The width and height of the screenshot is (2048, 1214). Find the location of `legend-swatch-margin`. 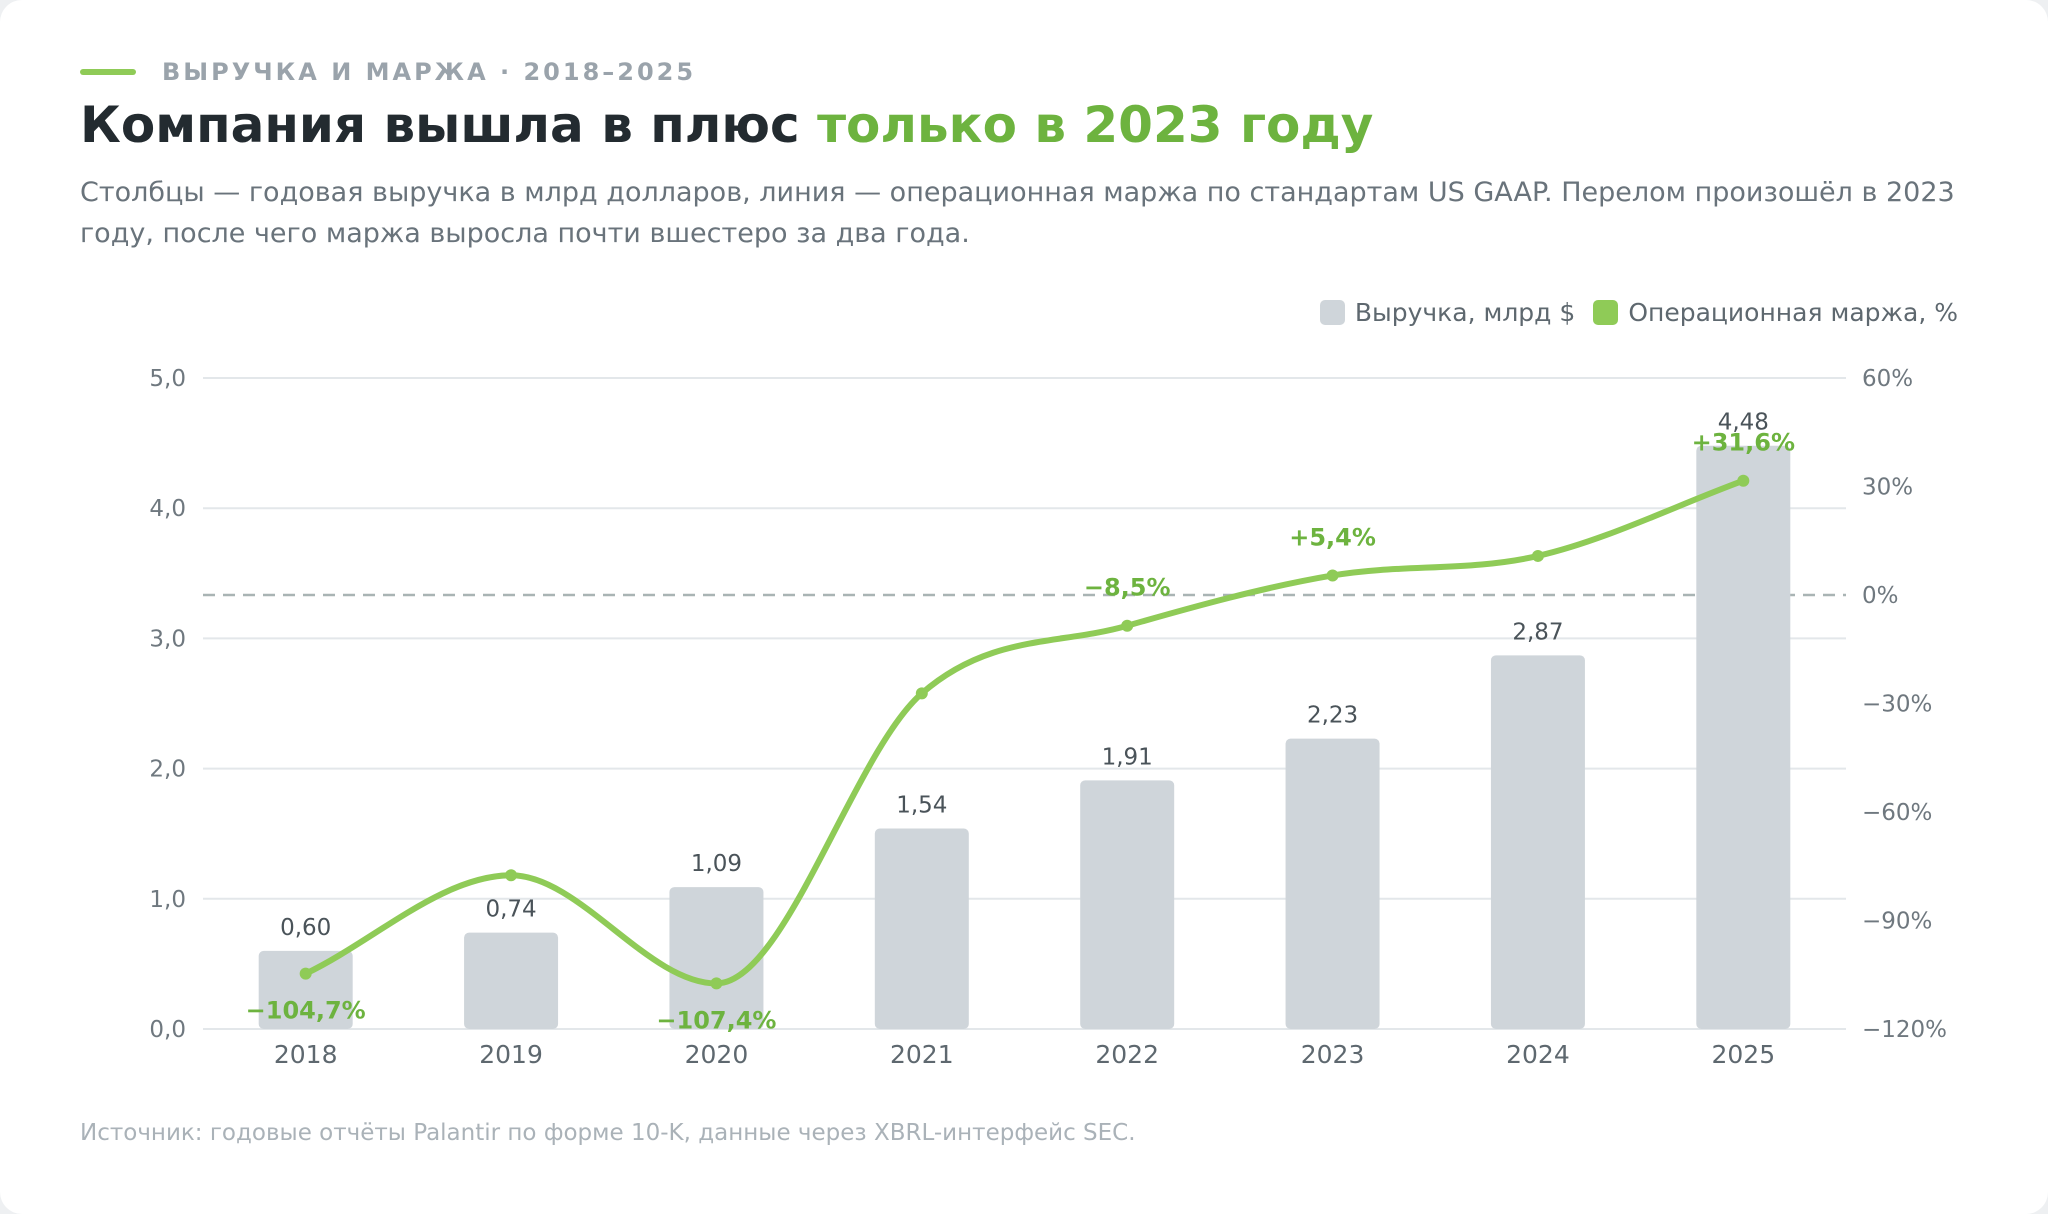

legend-swatch-margin is located at coordinates (1606, 312).